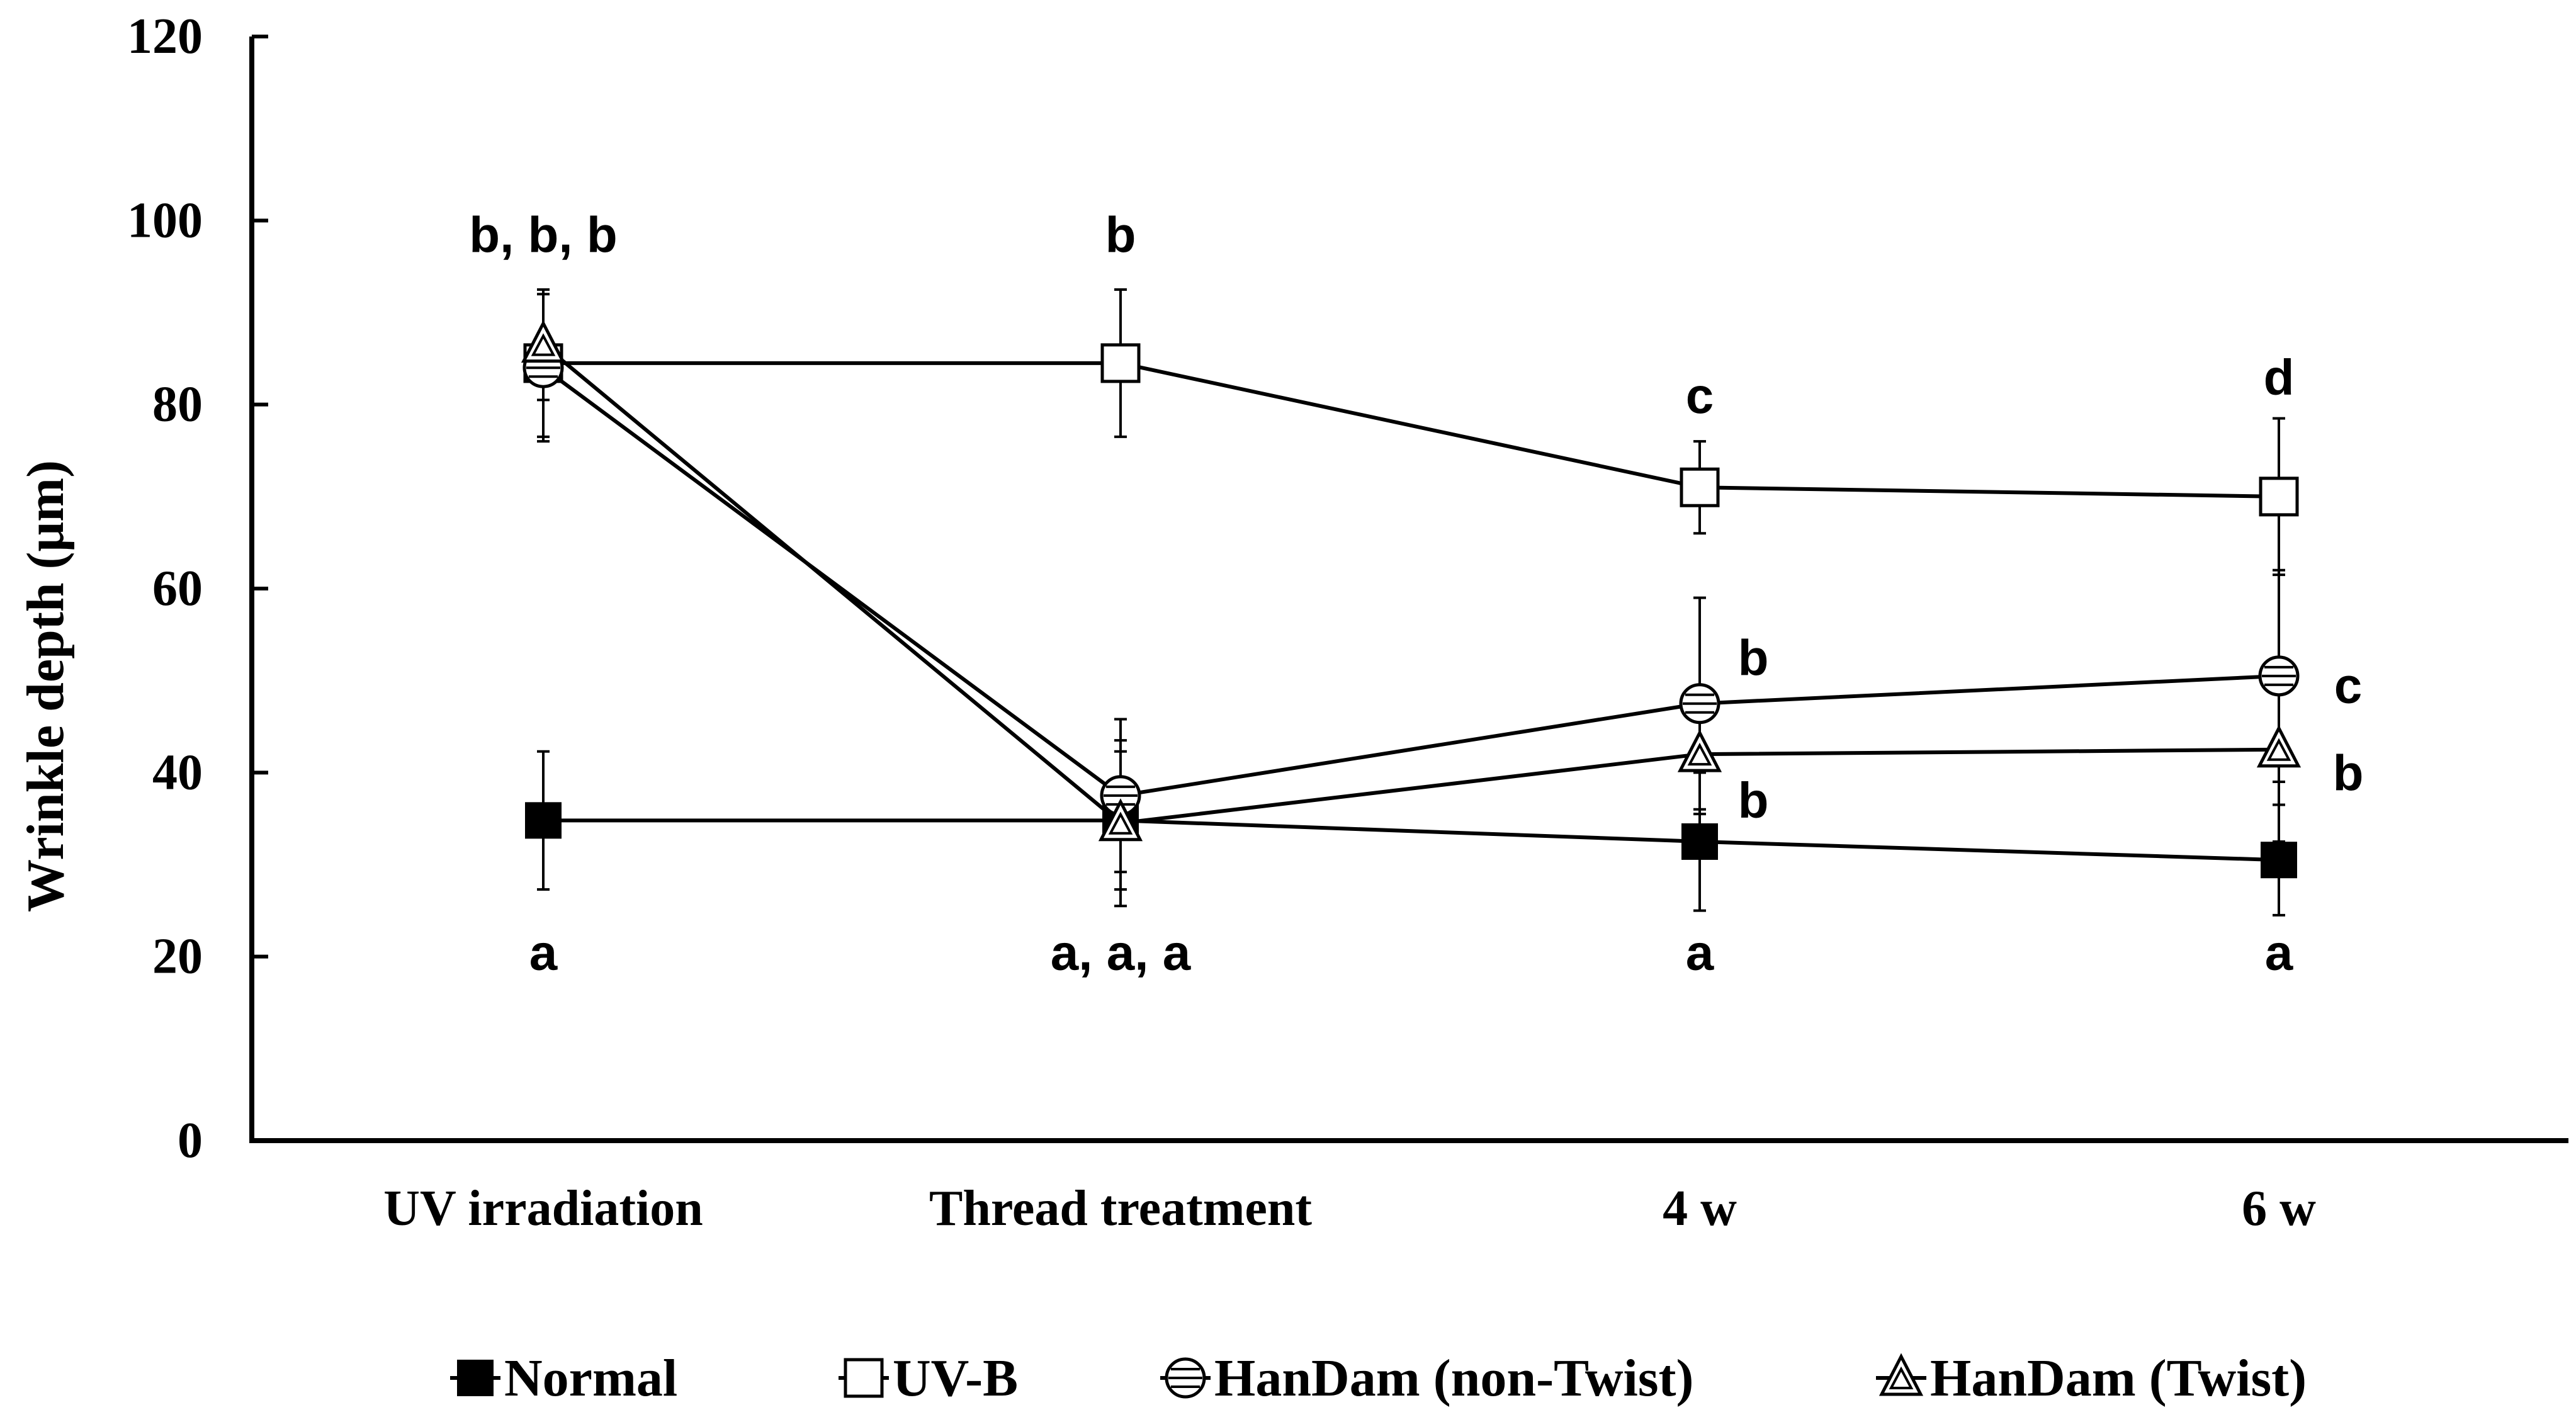  Describe the element at coordinates (955, 1378) in the screenshot. I see `legend-label: UV-B` at that location.